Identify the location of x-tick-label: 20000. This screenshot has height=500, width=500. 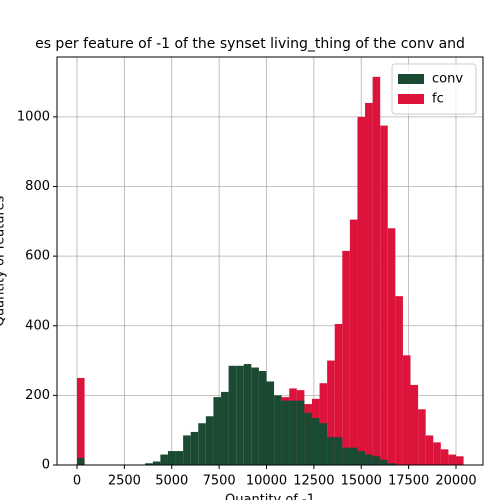
(455, 481).